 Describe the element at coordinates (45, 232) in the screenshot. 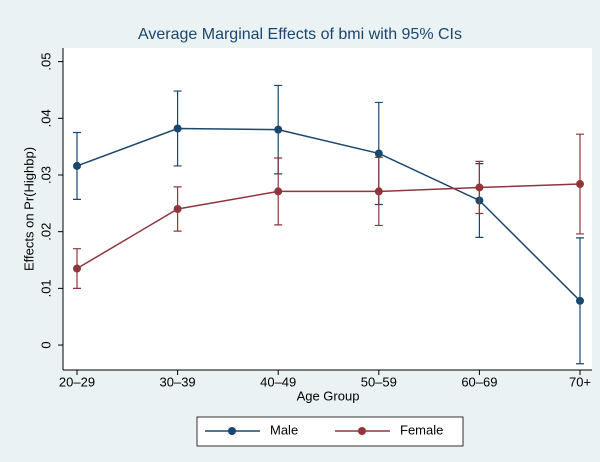

I see `y-tick-label: .02` at that location.